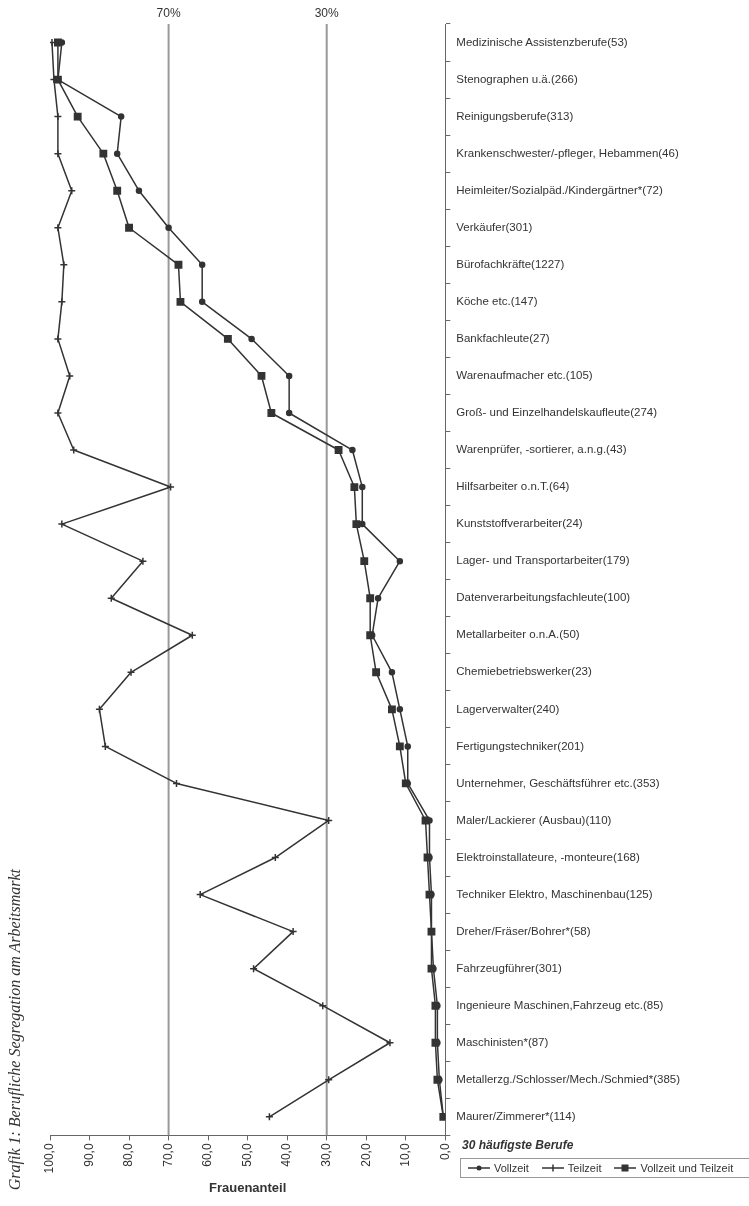  Describe the element at coordinates (503, 338) in the screenshot. I see `y-tick-label: Bankfachleute(27)` at that location.